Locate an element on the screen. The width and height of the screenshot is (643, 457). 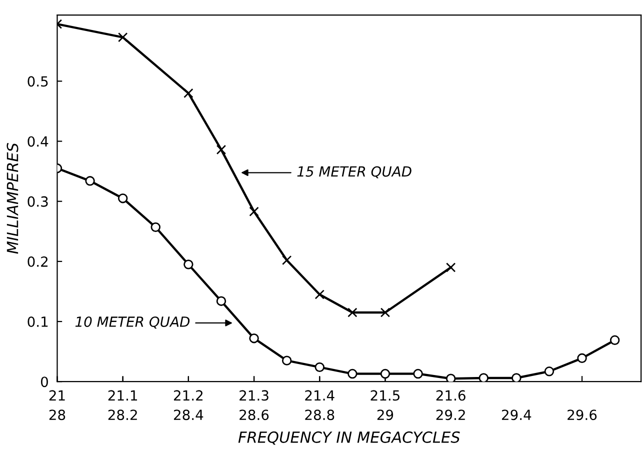
x2-tick-label: 29.6 is located at coordinates (582, 415).